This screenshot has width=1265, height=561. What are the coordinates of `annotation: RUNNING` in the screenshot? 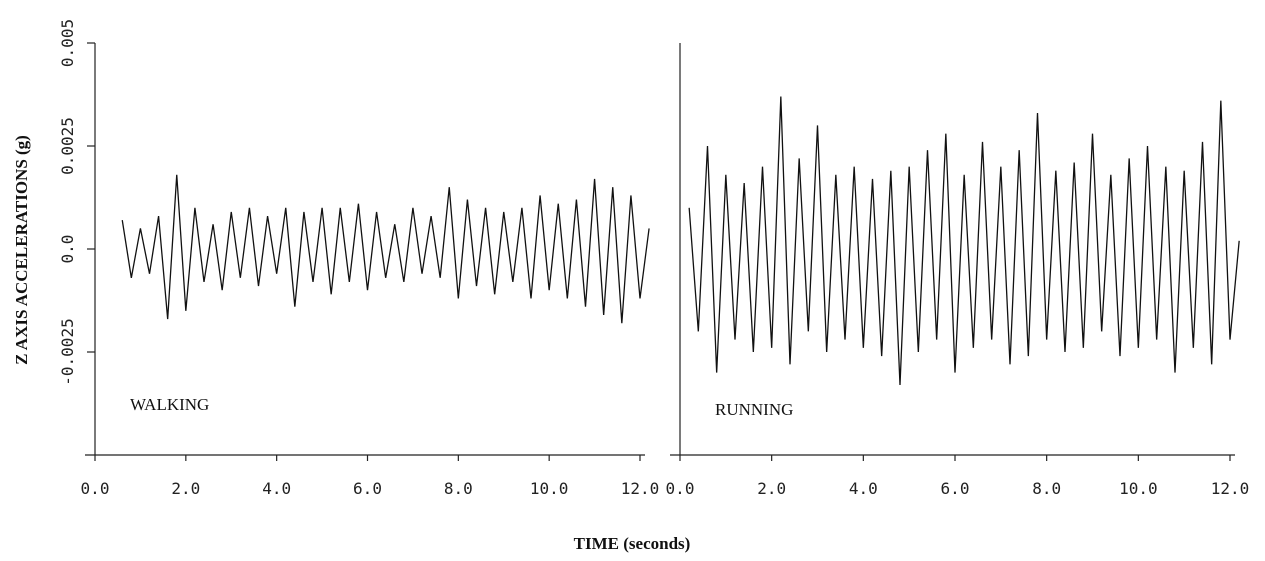 It's located at (754, 409).